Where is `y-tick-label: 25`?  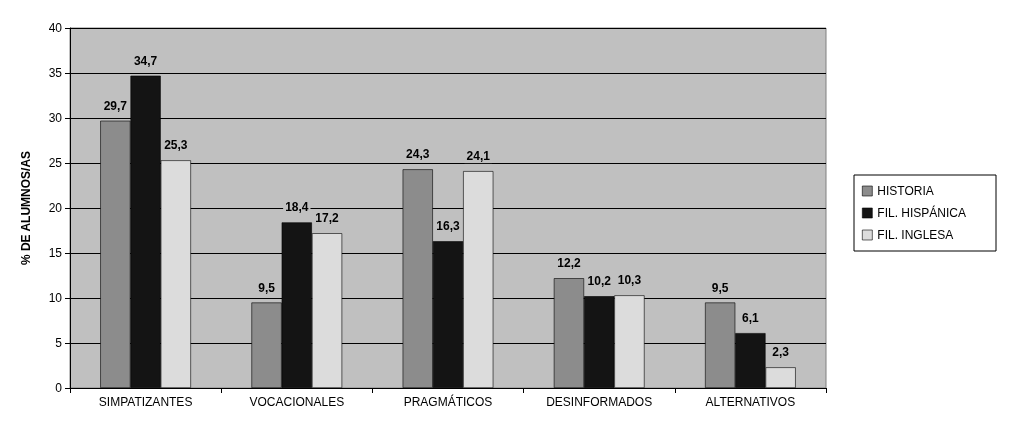
y-tick-label: 25 is located at coordinates (55, 163).